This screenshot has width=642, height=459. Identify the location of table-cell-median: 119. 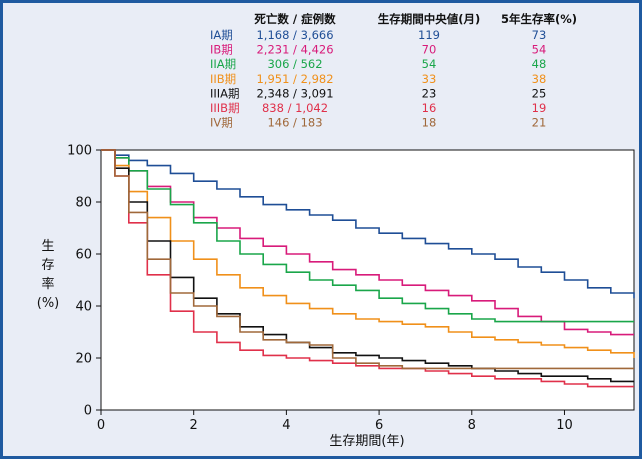
(429, 35).